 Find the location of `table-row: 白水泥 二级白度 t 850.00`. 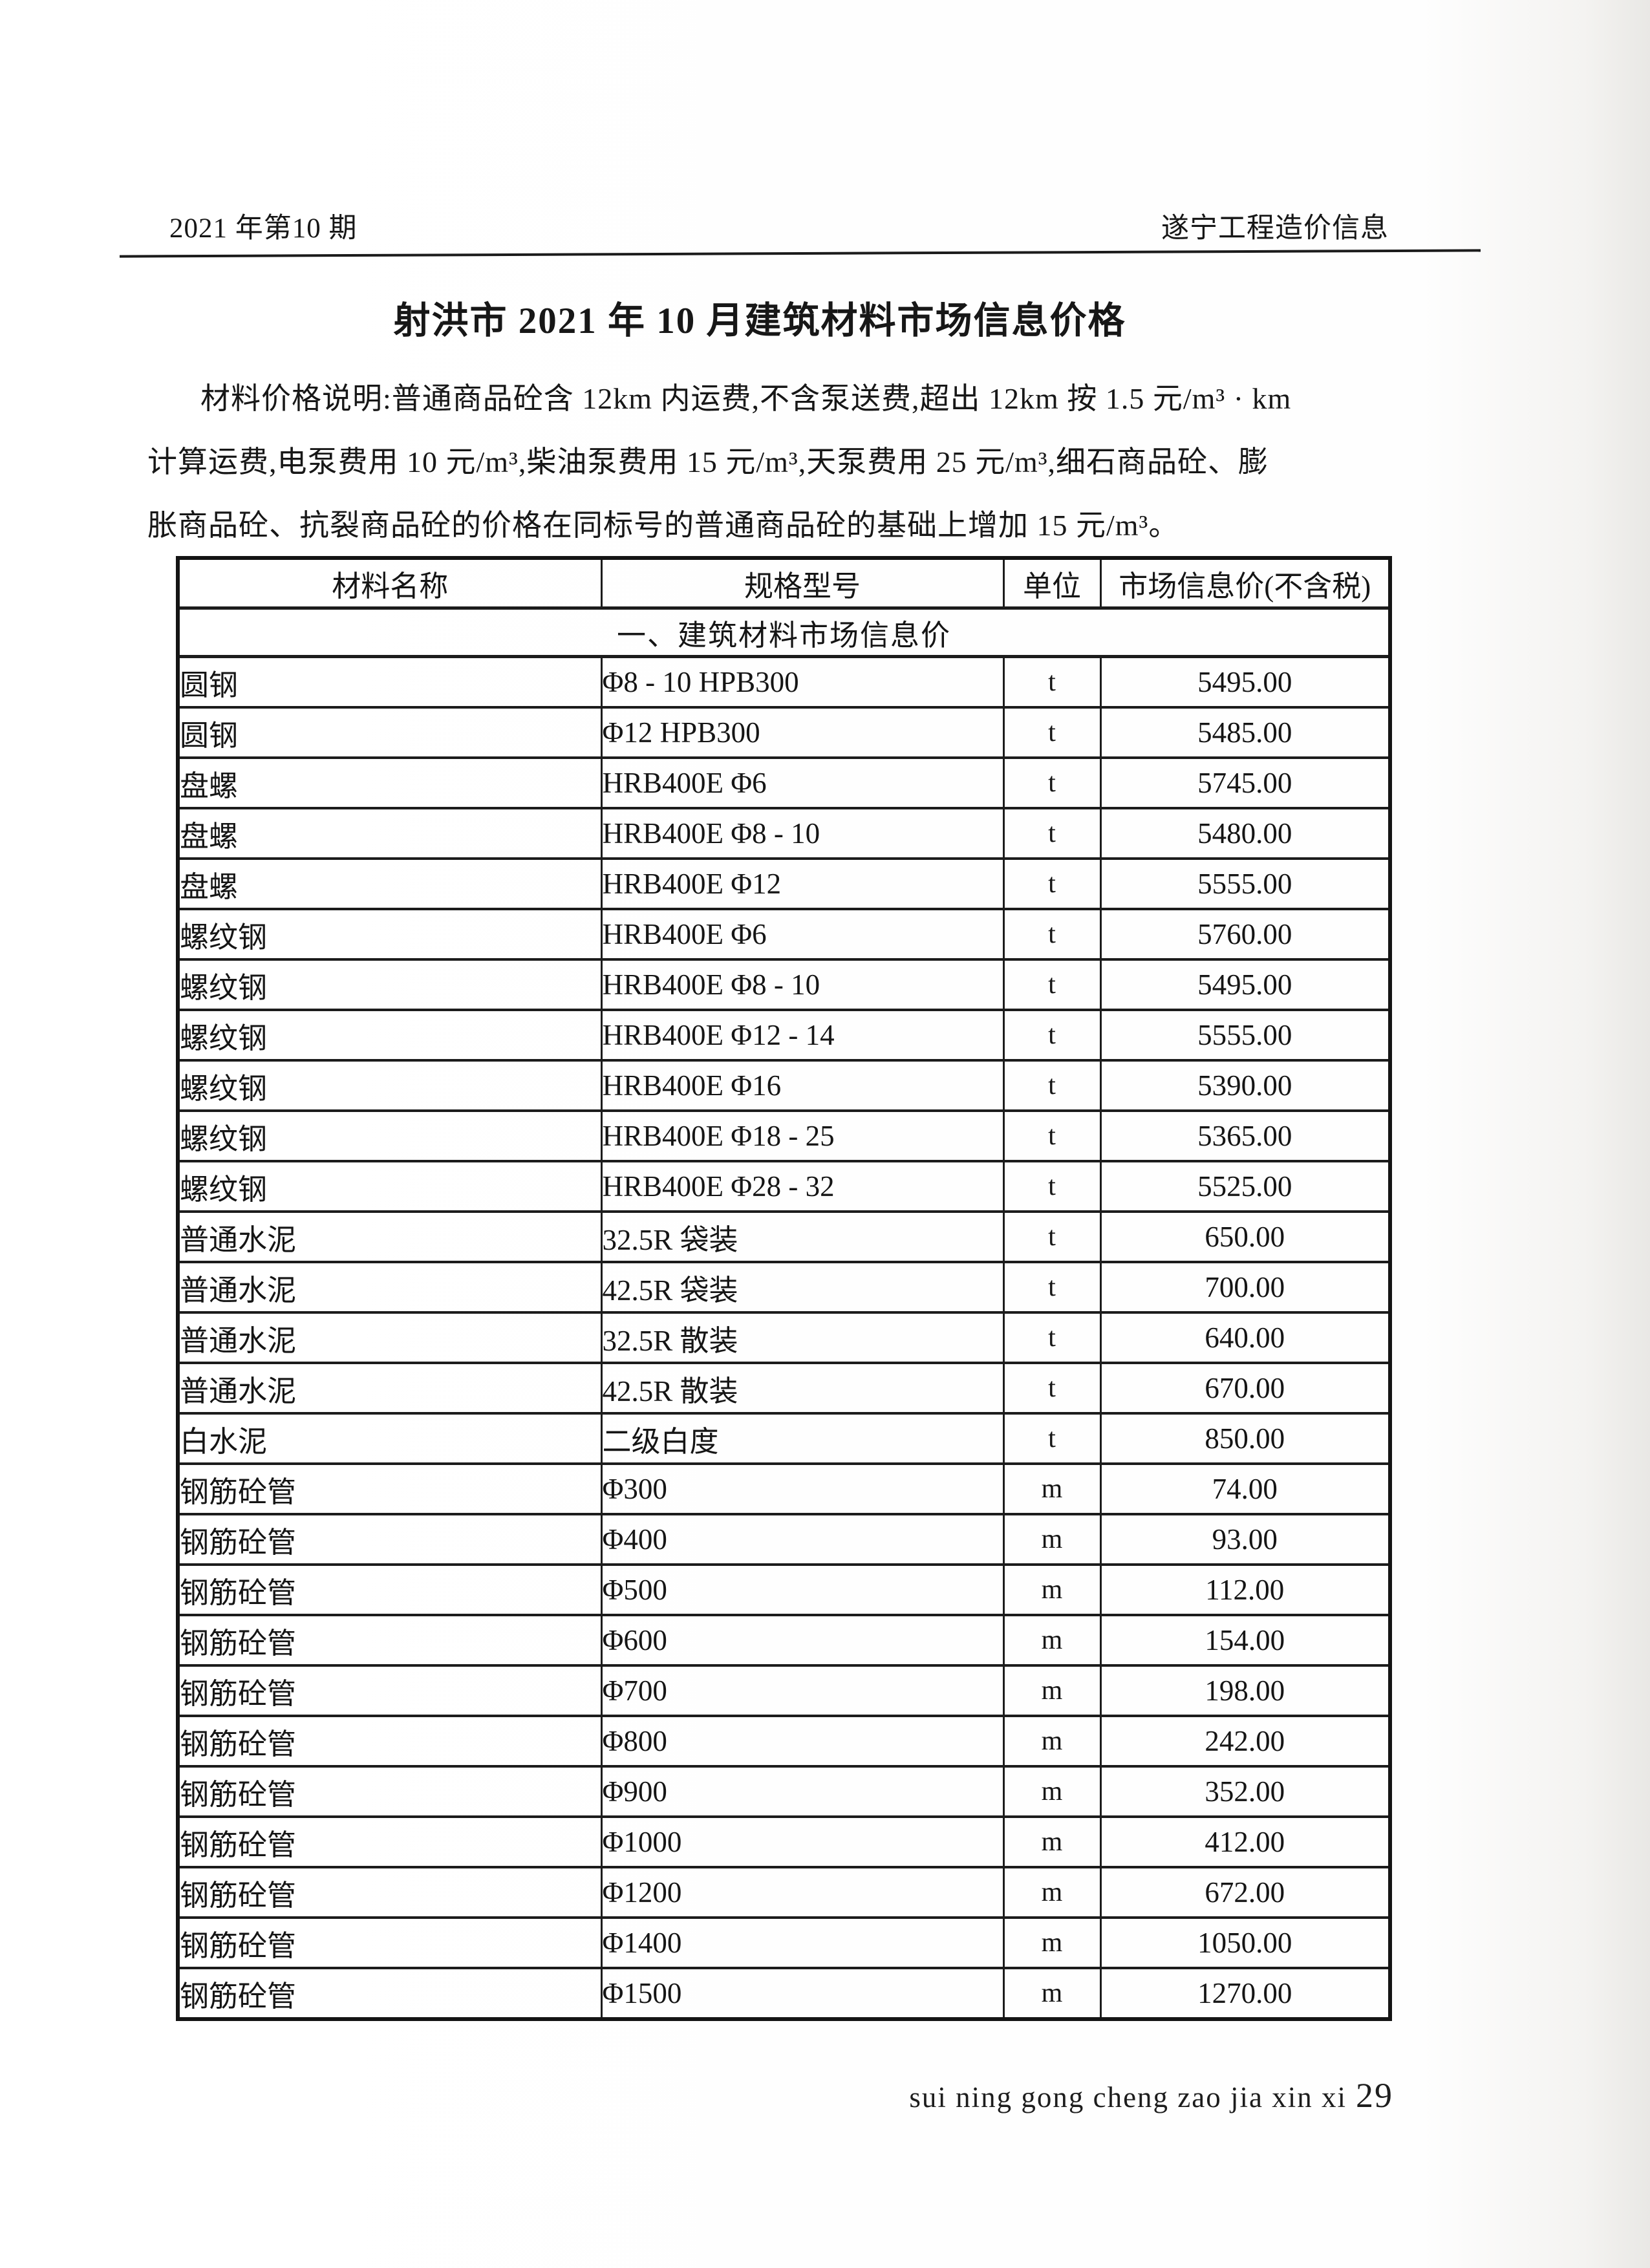

table-row: 白水泥 二级白度 t 850.00 is located at coordinates (784, 1439).